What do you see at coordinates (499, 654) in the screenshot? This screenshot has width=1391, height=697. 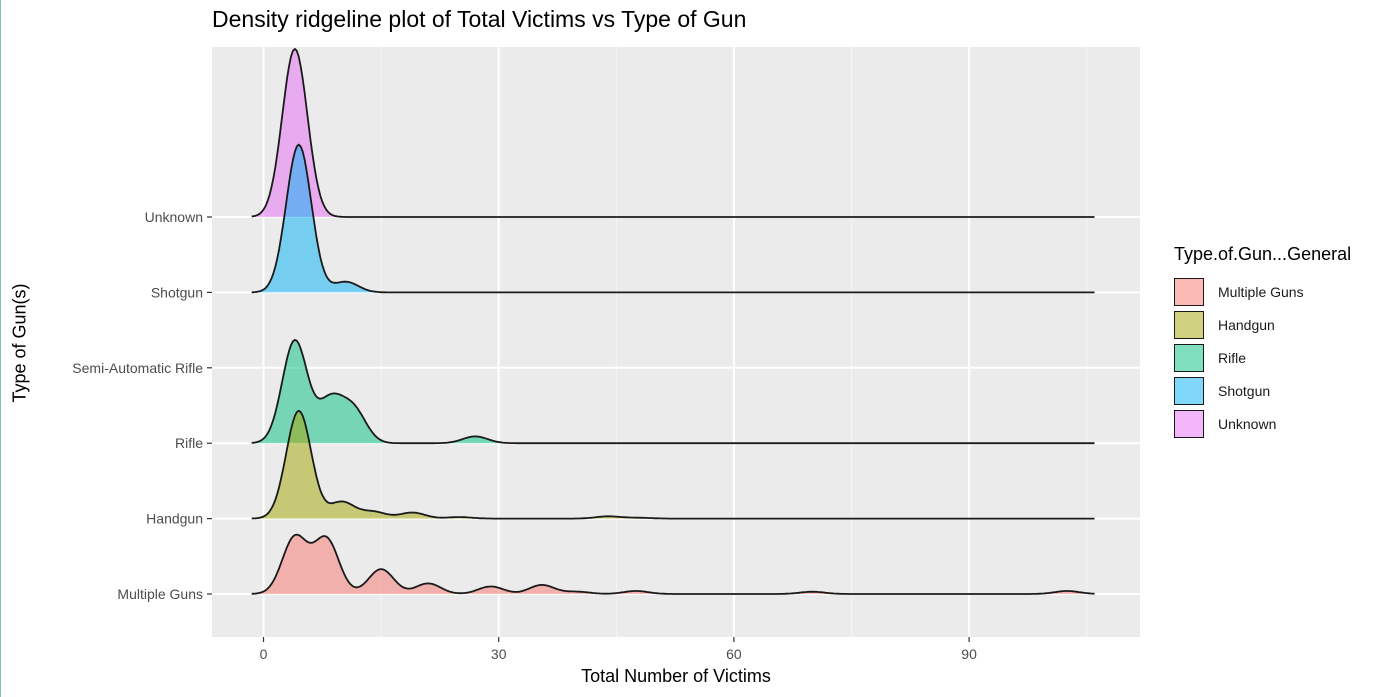 I see `x-tick-label: 30` at bounding box center [499, 654].